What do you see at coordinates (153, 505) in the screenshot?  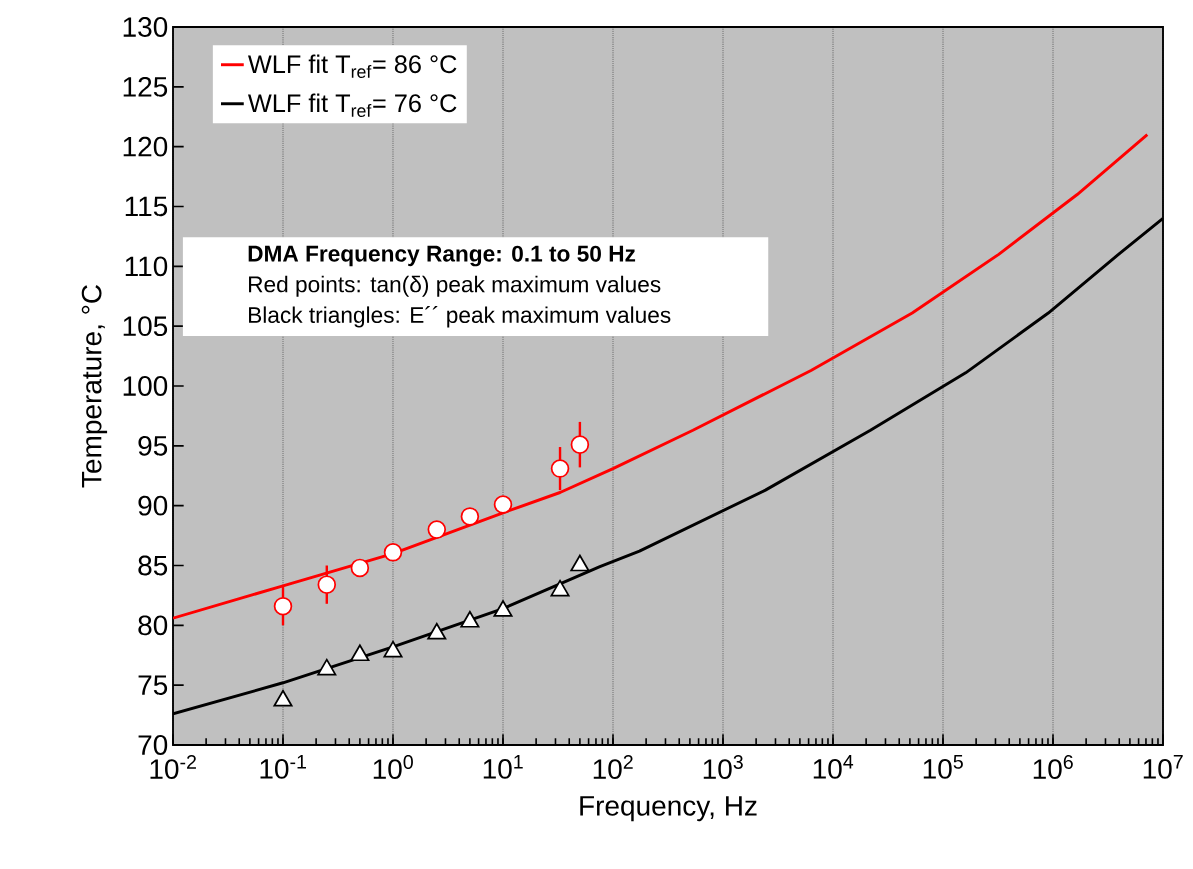 I see `y-tick-label: 90` at bounding box center [153, 505].